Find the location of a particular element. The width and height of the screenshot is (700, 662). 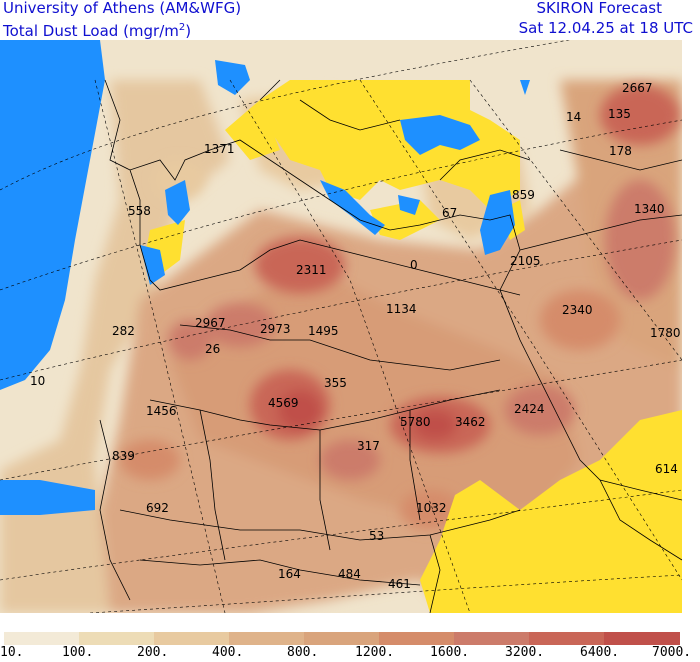

map-value-label: 67 is located at coordinates (449, 213).